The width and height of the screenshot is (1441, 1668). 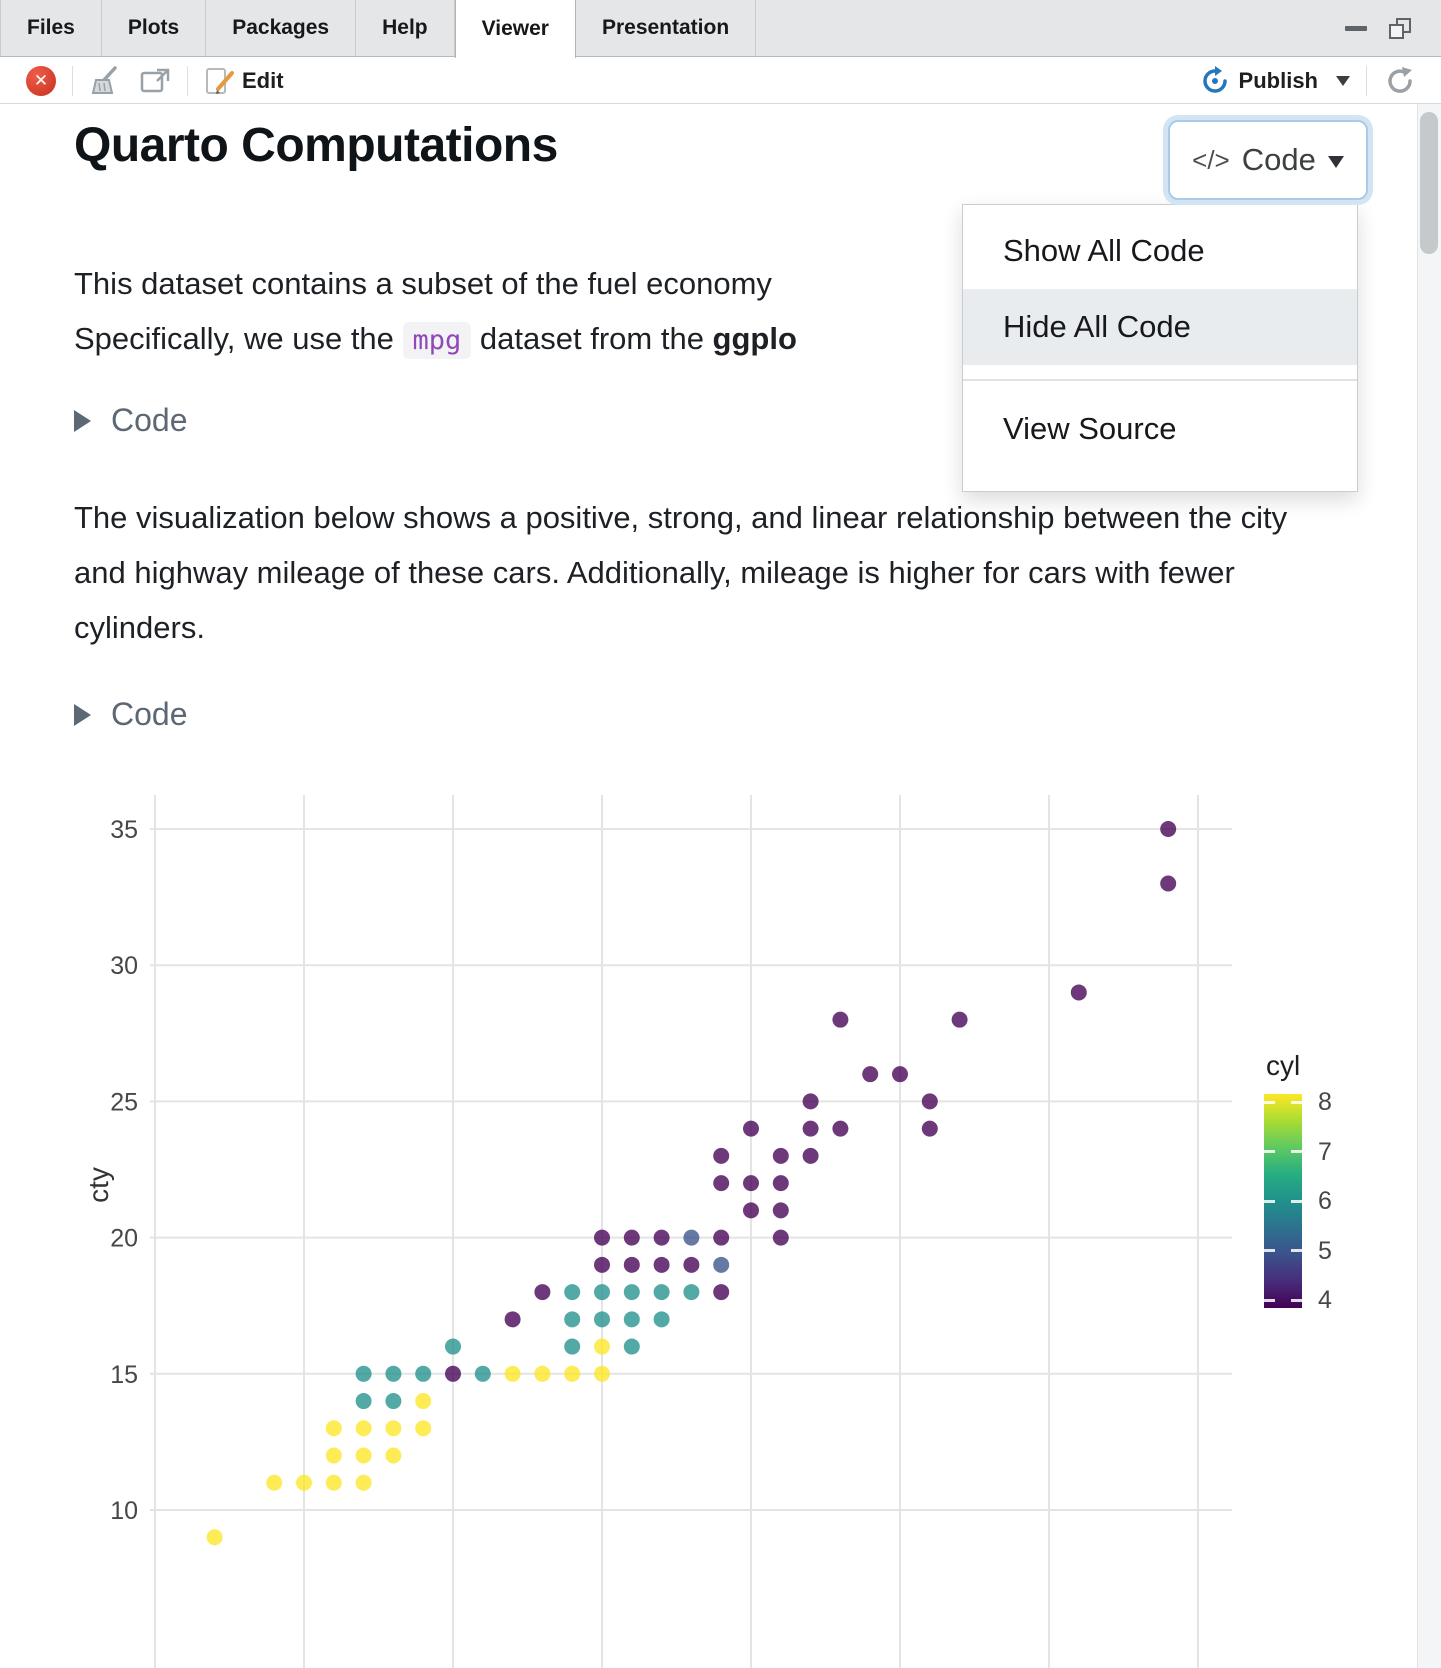 What do you see at coordinates (1335, 162) in the screenshot?
I see `chevron-down-icon` at bounding box center [1335, 162].